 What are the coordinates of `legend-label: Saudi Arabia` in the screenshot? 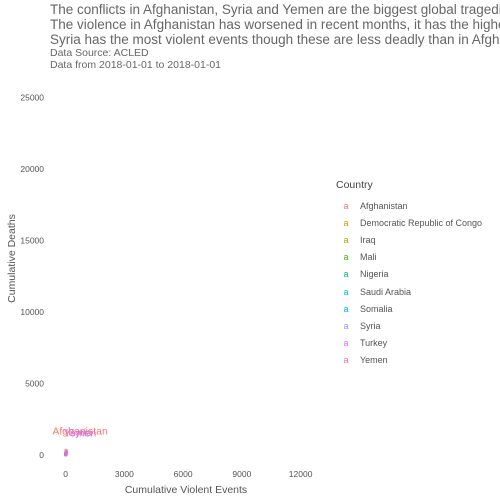 It's located at (386, 291).